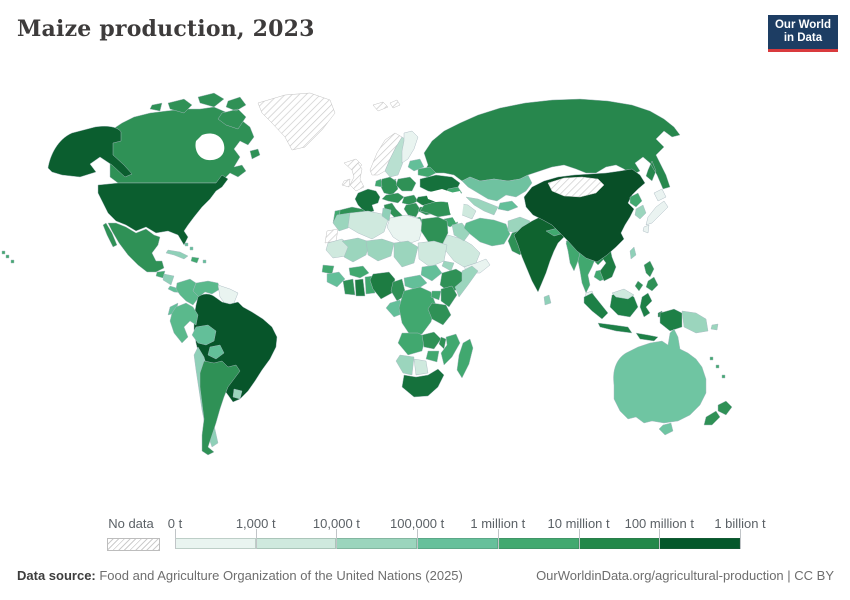  I want to click on region-somalia, so click(466, 281).